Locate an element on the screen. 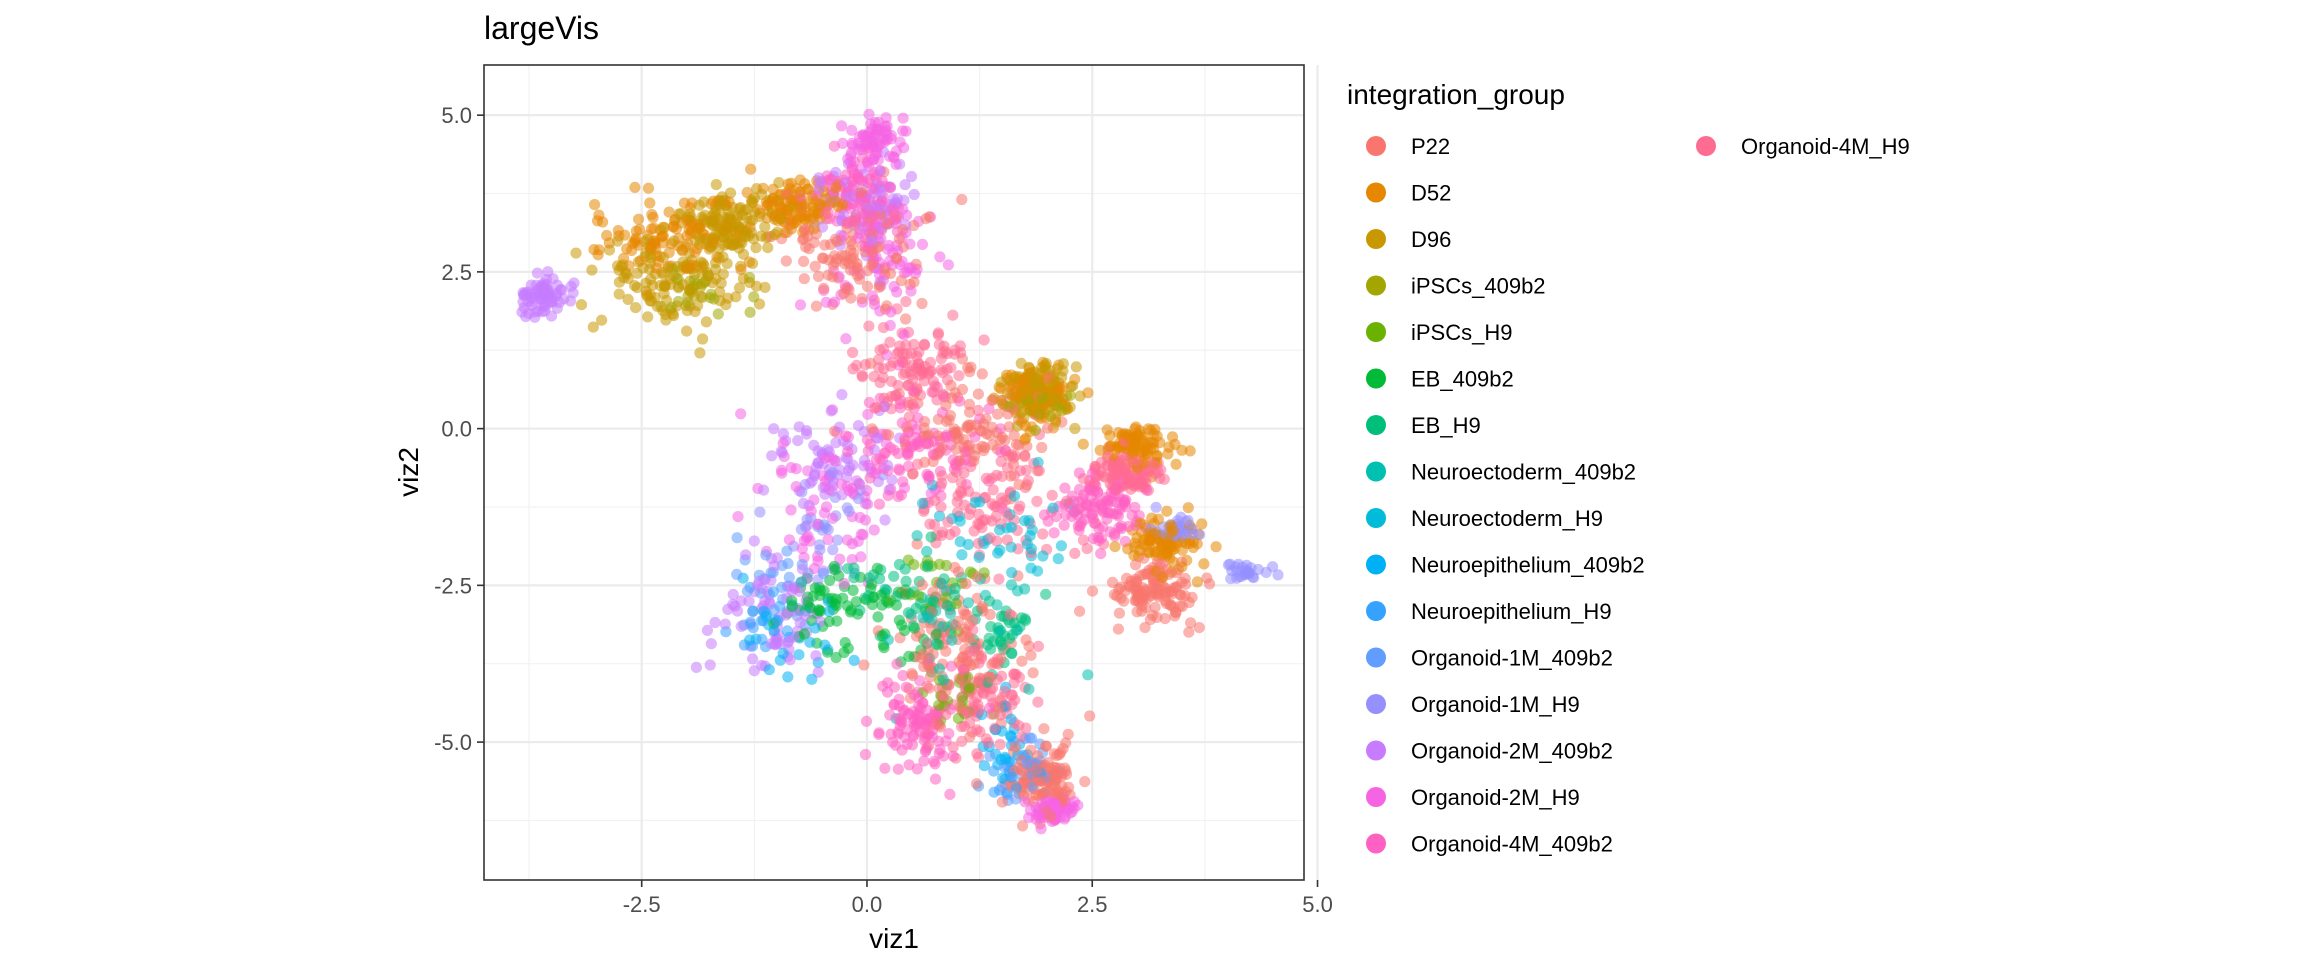  y-tick-label: 0.0 is located at coordinates (456, 429).